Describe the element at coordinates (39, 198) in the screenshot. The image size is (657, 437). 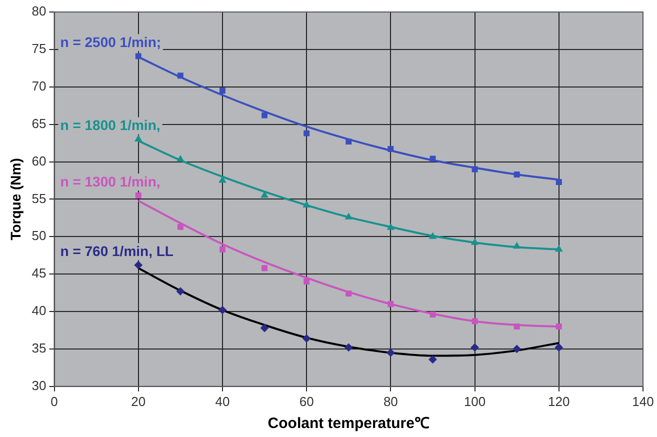
I see `y-tick-label: 55` at that location.